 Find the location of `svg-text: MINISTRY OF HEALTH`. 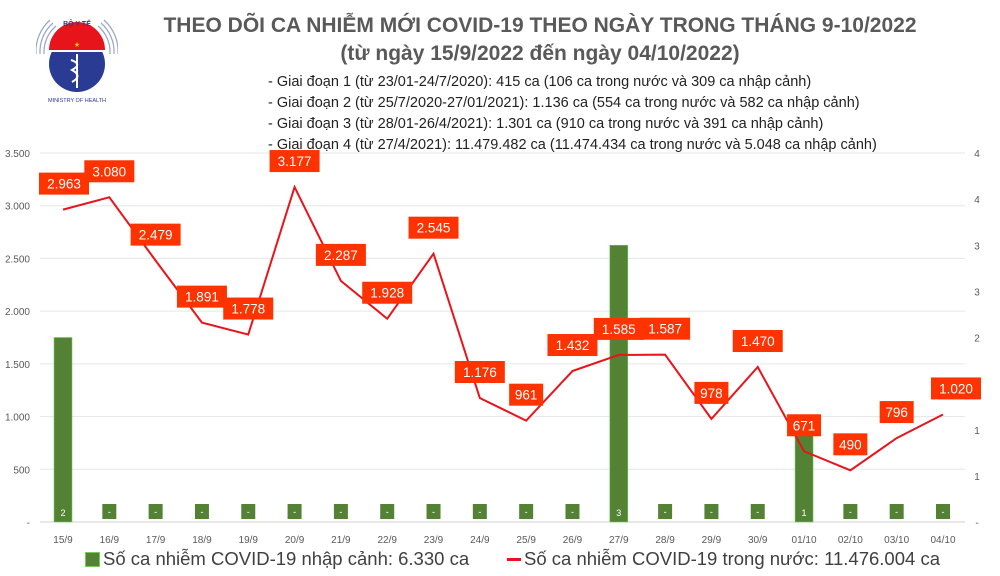

svg-text: MINISTRY OF HEALTH is located at coordinates (77, 101).